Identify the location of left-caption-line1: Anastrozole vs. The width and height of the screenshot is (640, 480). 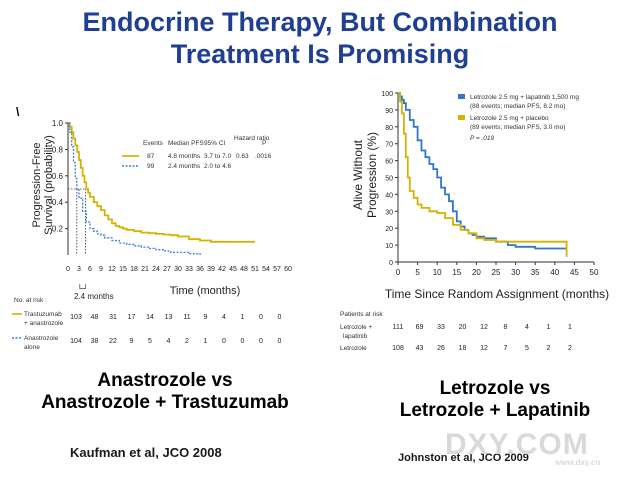
(165, 380).